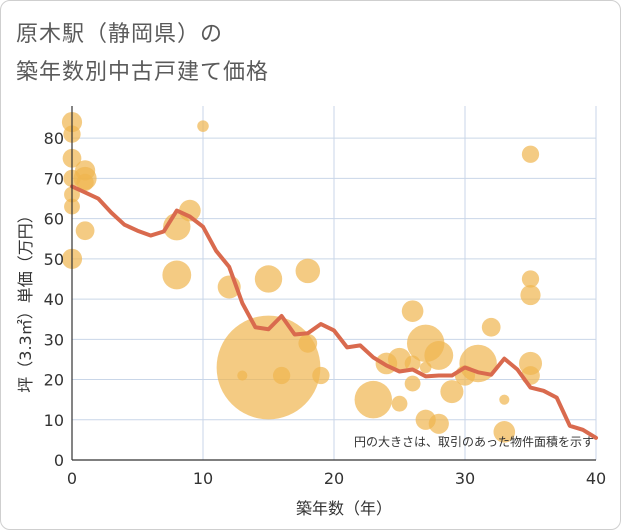 This screenshot has height=530, width=621. What do you see at coordinates (203, 478) in the screenshot?
I see `x-tick-label: 10` at bounding box center [203, 478].